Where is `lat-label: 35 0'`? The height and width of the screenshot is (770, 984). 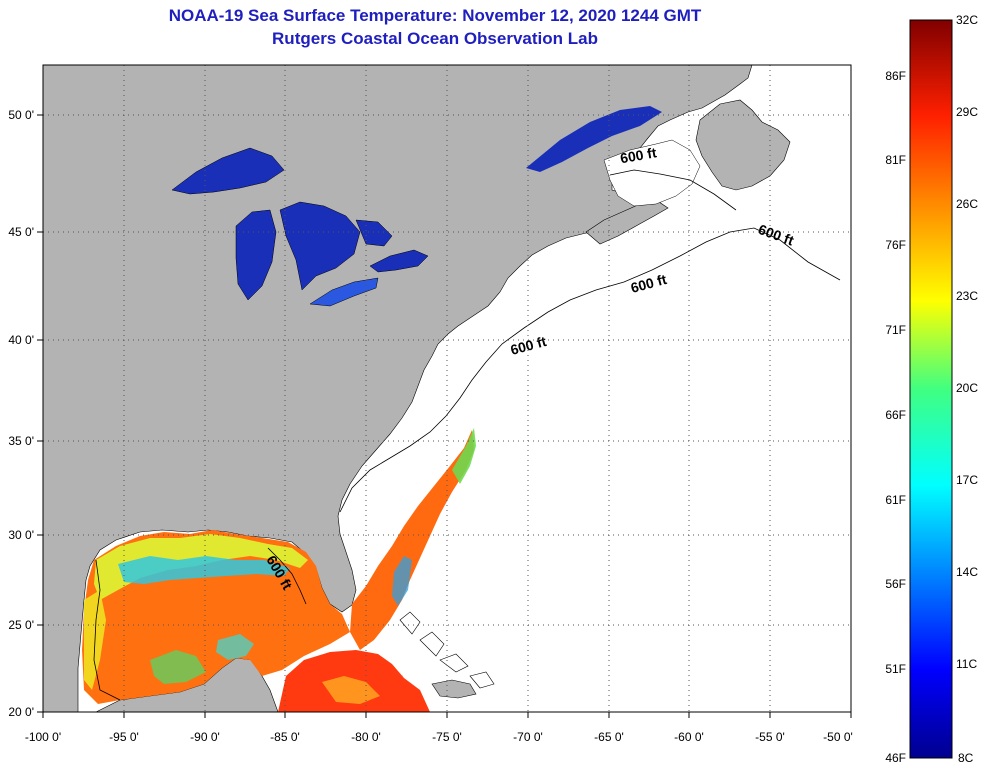
lat-label: 35 0' is located at coordinates (21, 441).